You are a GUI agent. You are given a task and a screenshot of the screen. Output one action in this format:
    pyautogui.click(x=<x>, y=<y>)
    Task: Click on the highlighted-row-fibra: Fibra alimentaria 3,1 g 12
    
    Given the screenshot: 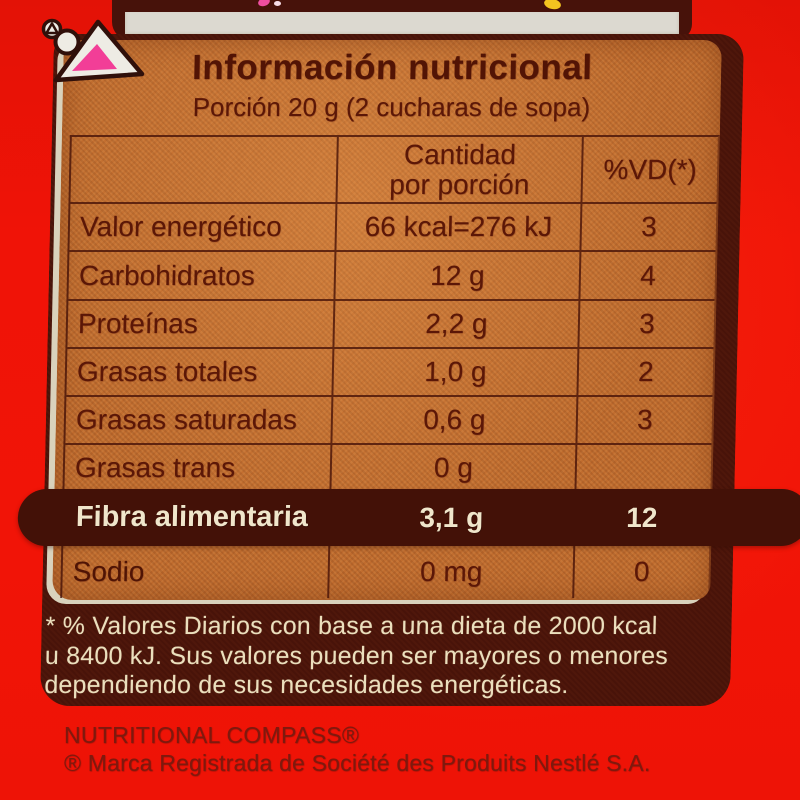 What is the action you would take?
    pyautogui.click(x=408, y=517)
    